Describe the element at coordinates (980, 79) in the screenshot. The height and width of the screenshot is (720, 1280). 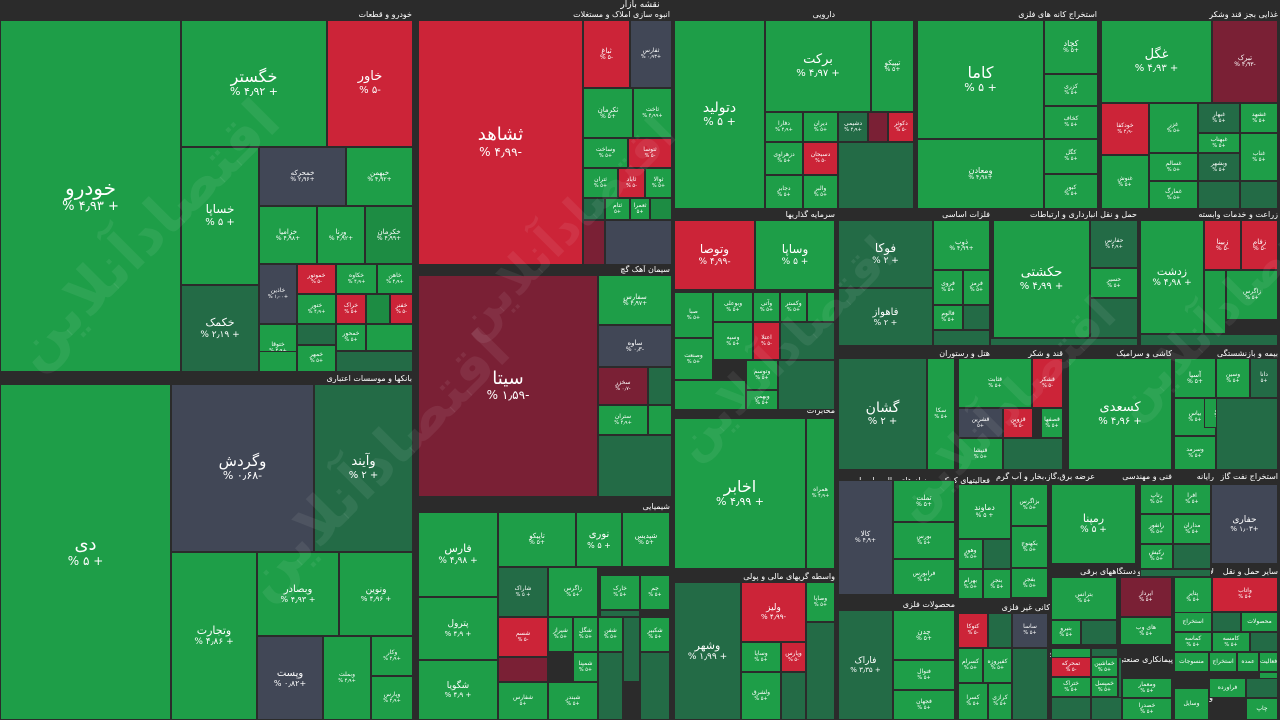
I see `stock-tile-kama: کاما + ۵ %` at that location.